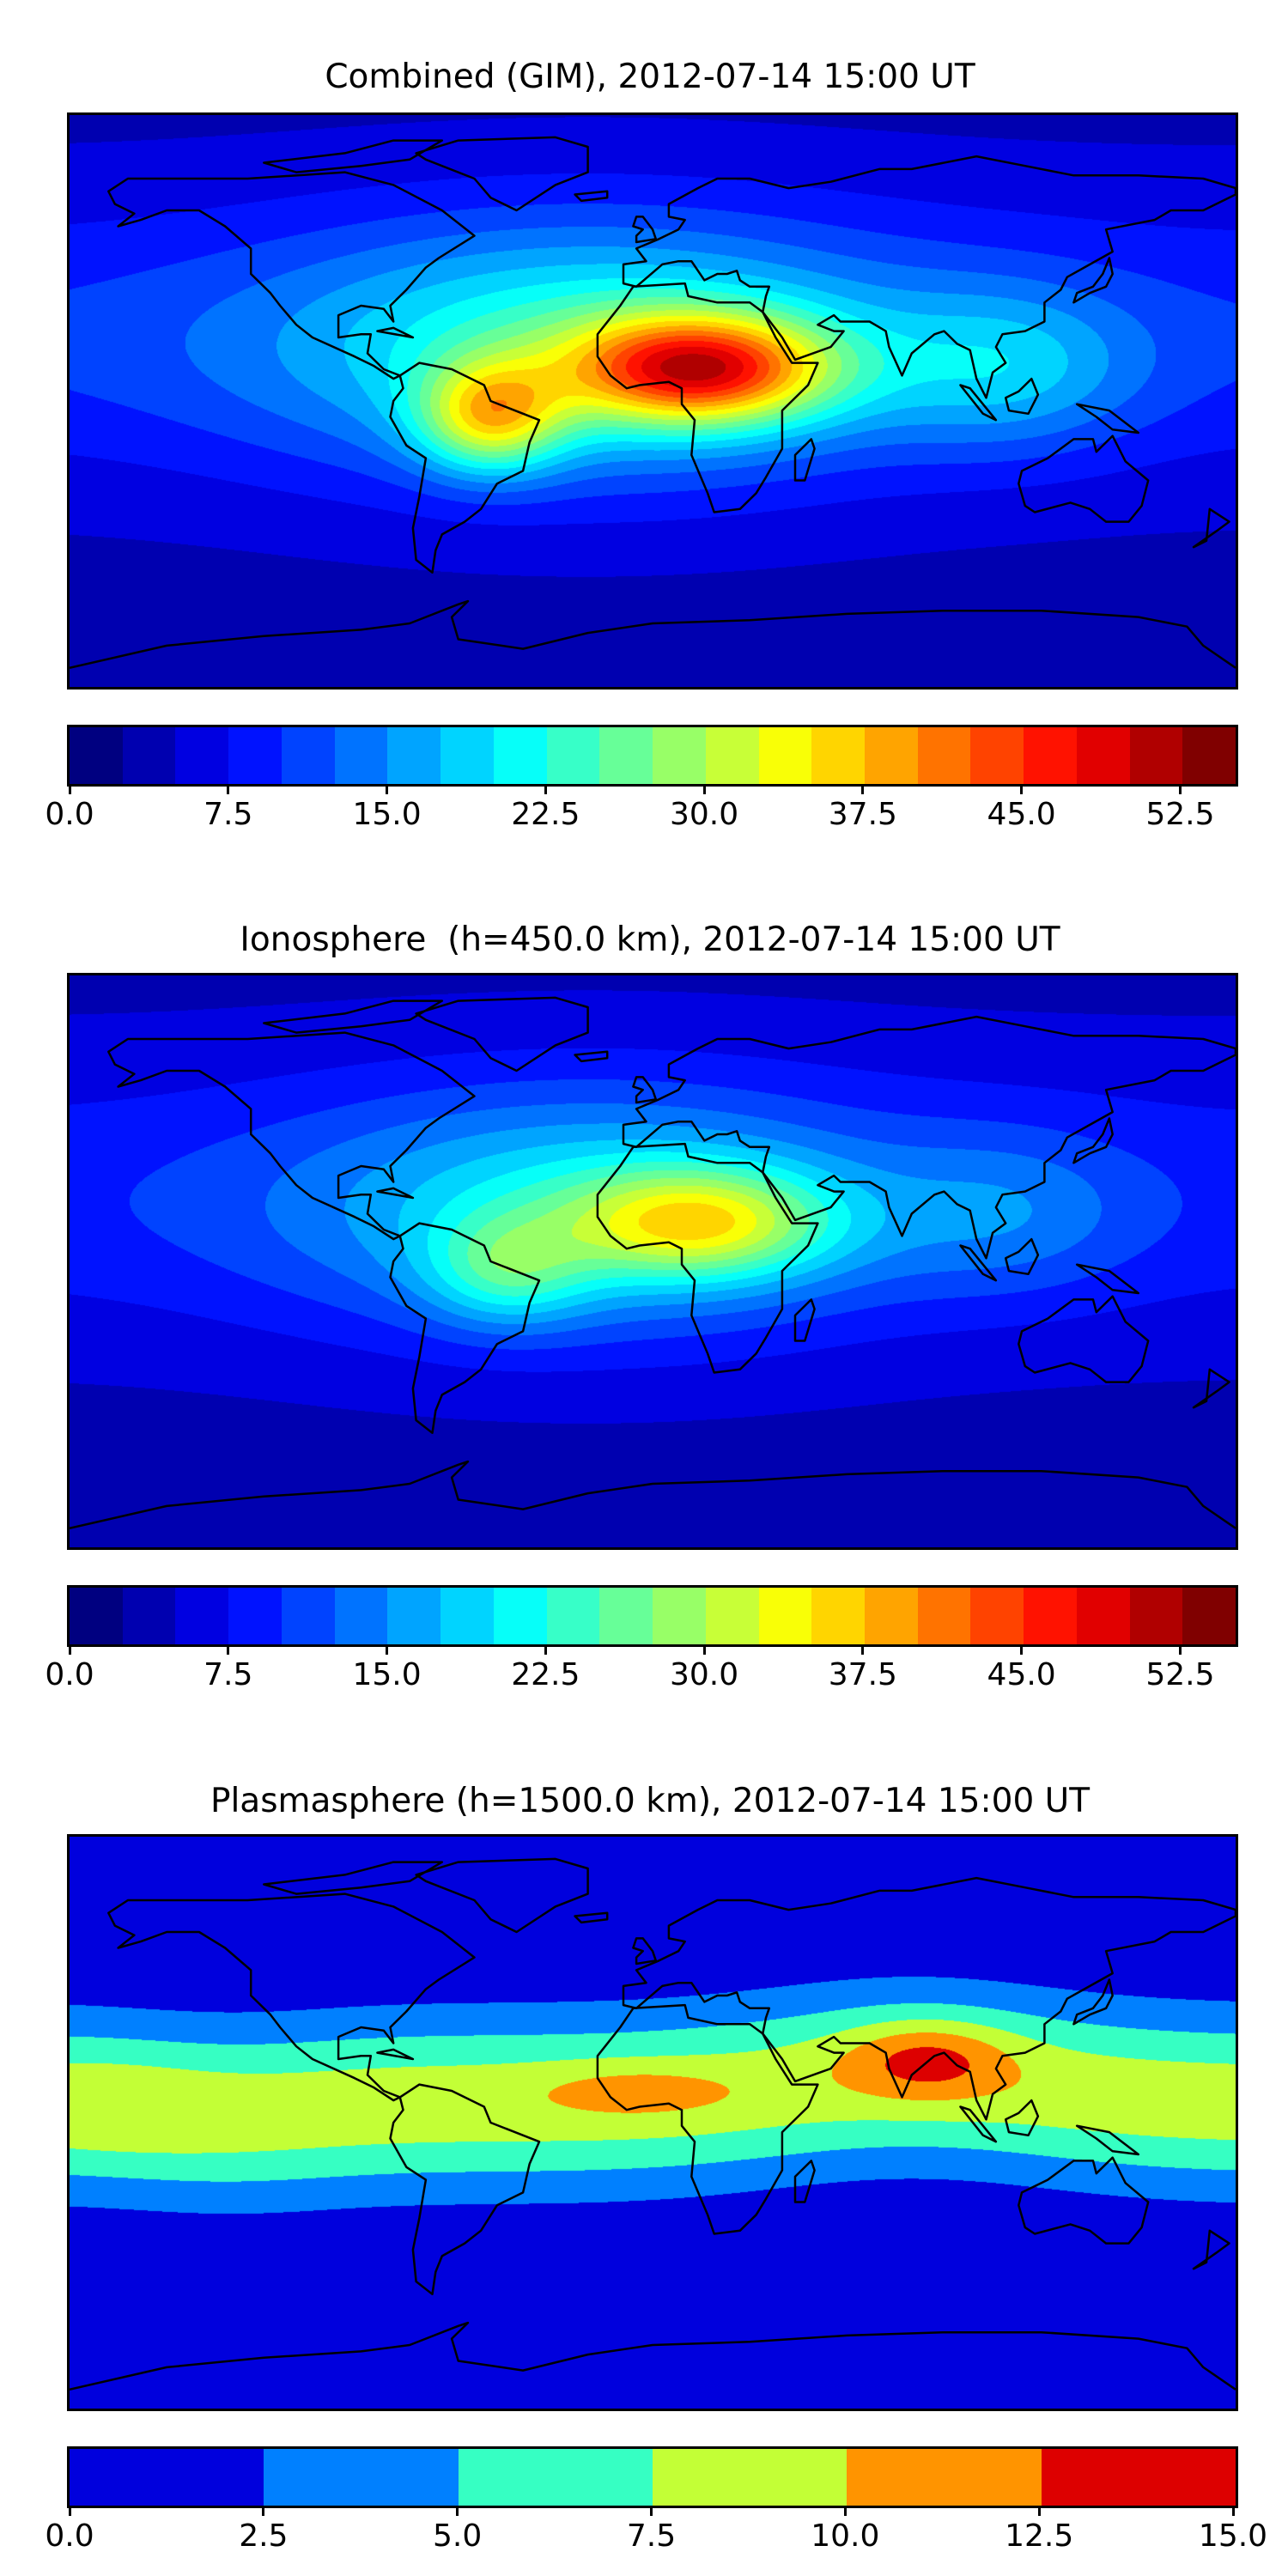 Image resolution: width=1288 pixels, height=2576 pixels. Describe the element at coordinates (354, 1878) in the screenshot. I see `coastline-arctic-islands` at that location.